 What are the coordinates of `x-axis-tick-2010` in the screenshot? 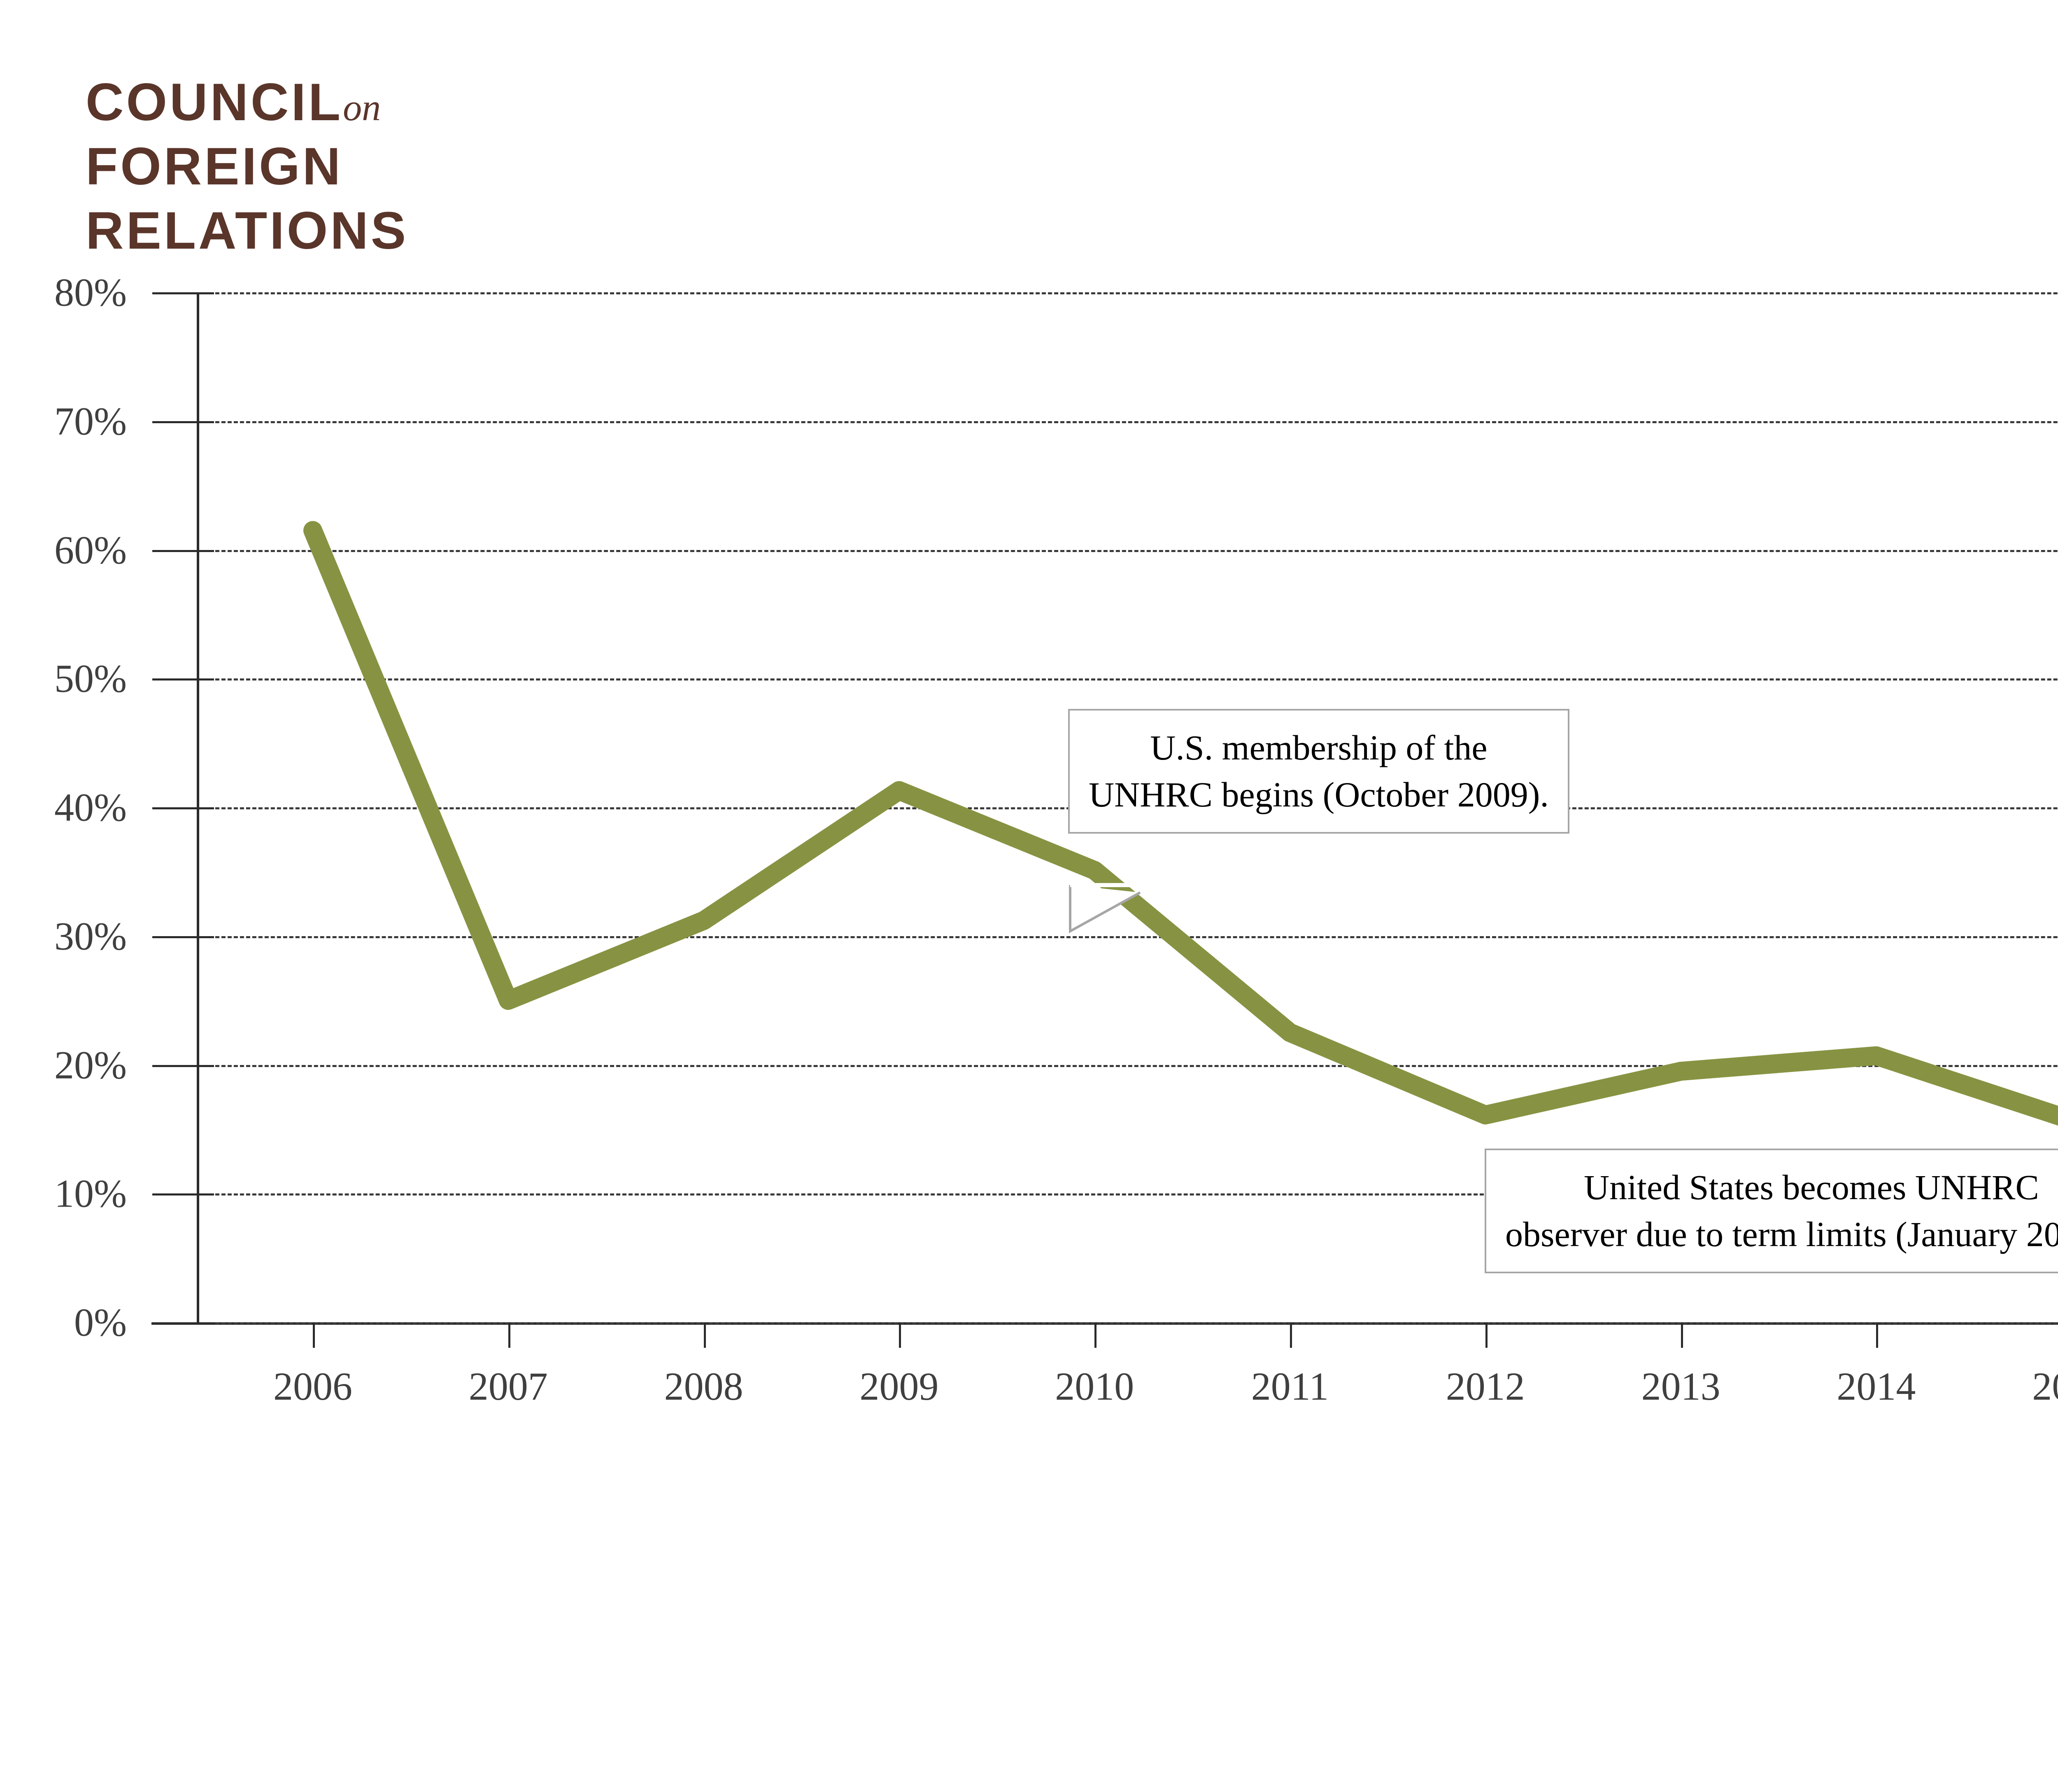 It's located at (1095, 1335).